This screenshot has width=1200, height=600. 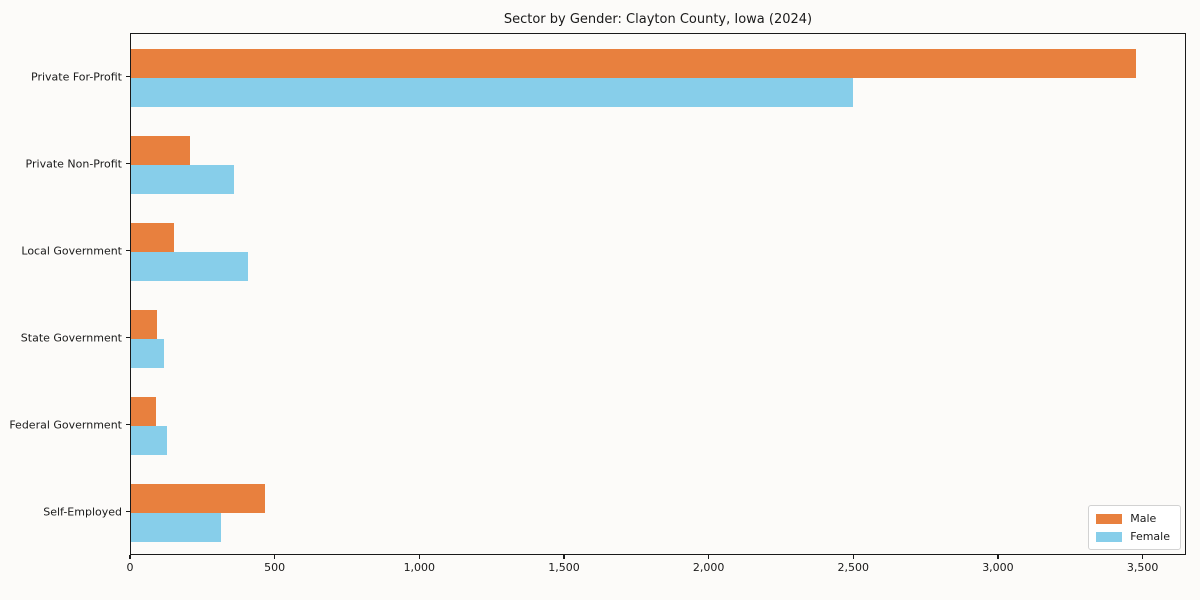 What do you see at coordinates (1150, 536) in the screenshot?
I see `legend-label-female: Female` at bounding box center [1150, 536].